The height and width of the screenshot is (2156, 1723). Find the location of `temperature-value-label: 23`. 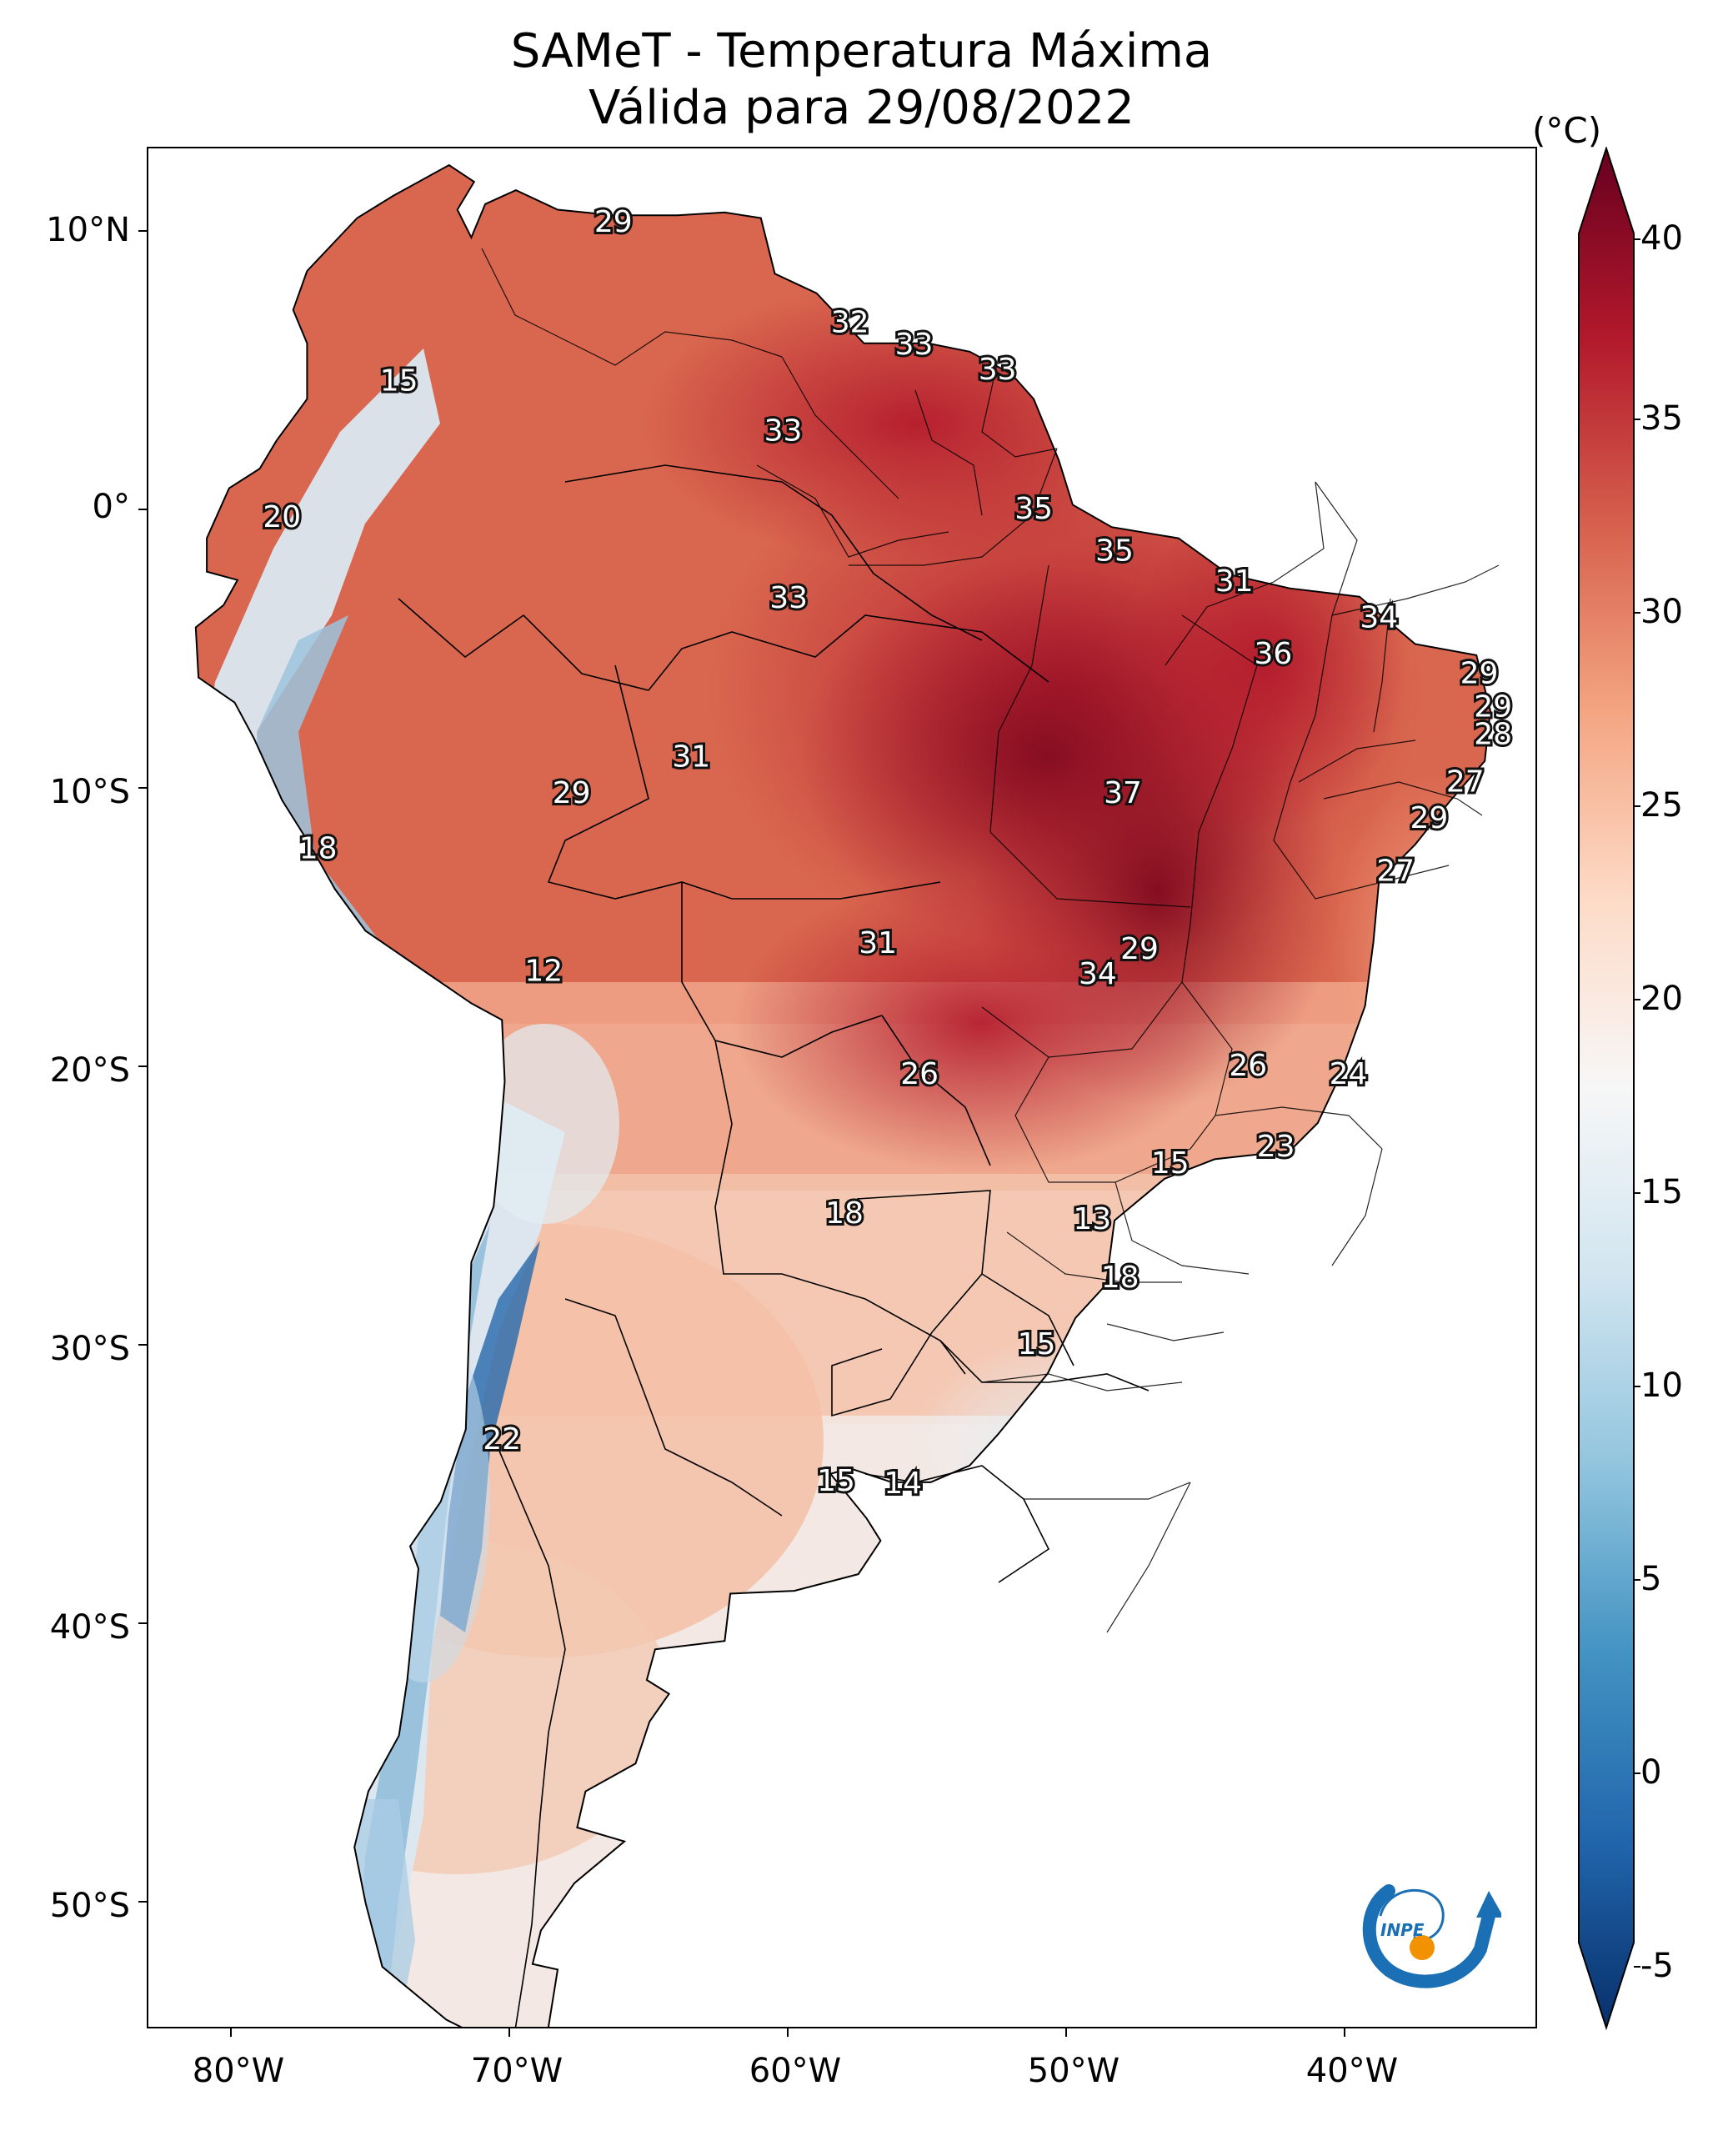

temperature-value-label: 23 is located at coordinates (1276, 1147).